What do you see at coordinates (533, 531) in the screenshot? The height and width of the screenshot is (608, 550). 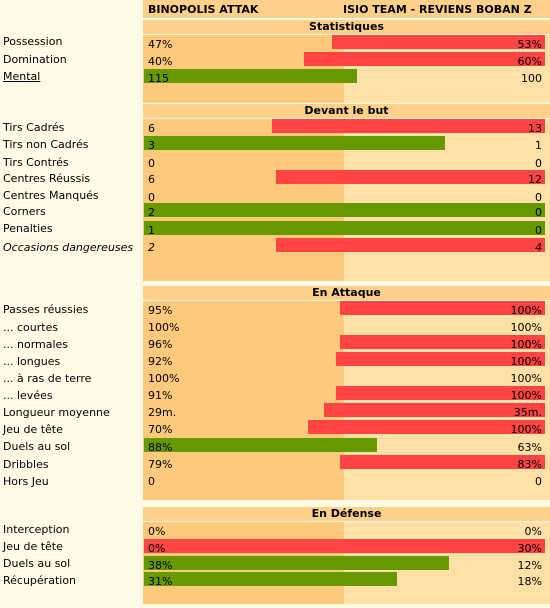 I see `away-value: 0%` at bounding box center [533, 531].